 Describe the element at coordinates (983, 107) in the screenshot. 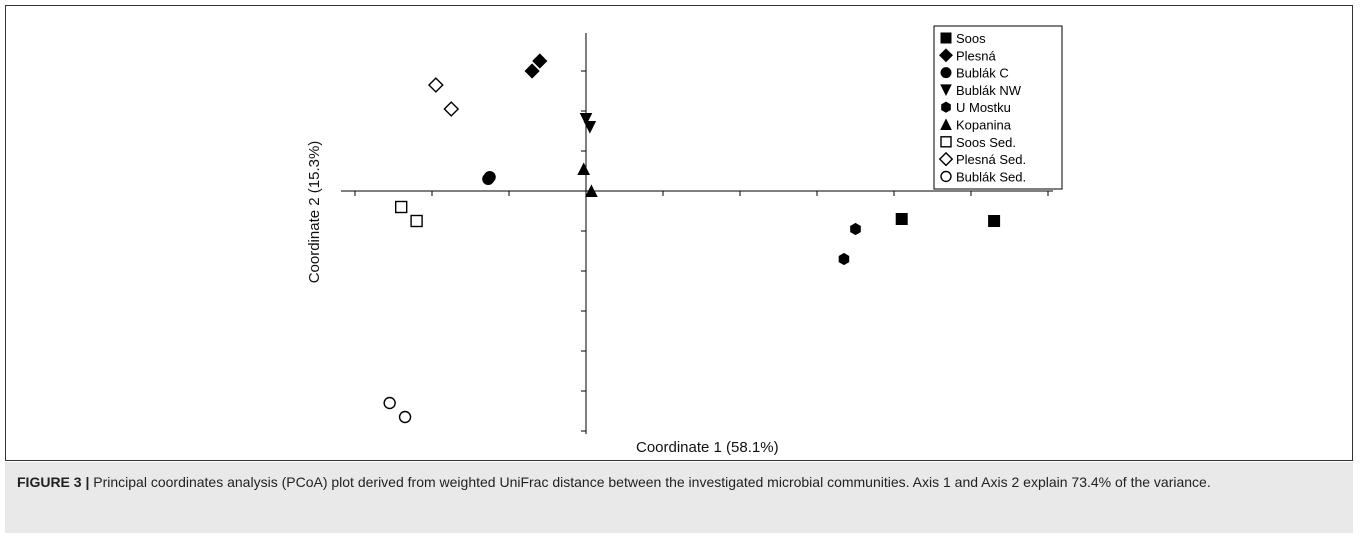

I see `legend-label-u-mostku: U Mostku` at that location.